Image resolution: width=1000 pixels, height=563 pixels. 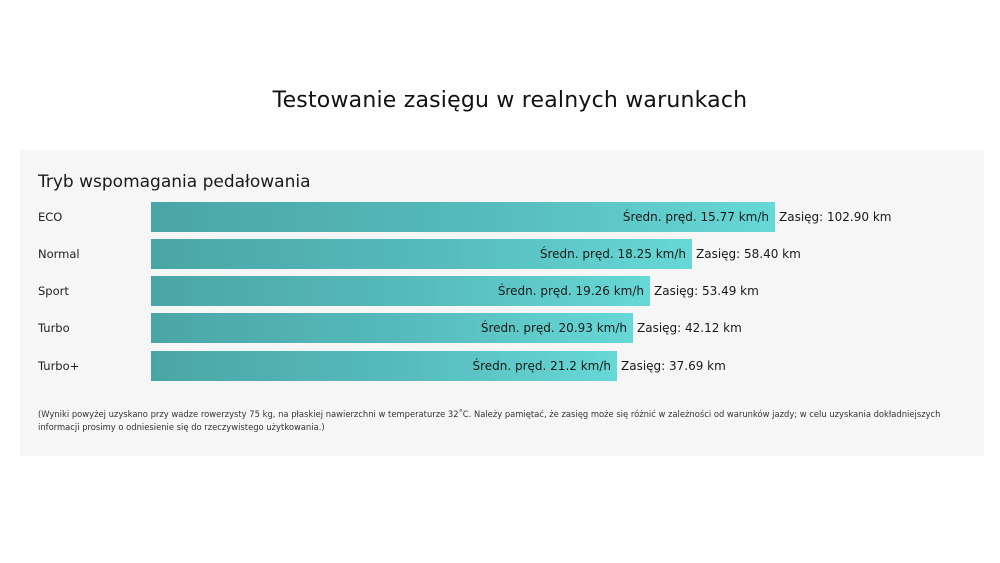 What do you see at coordinates (612, 254) in the screenshot?
I see `speed-value: Średn. pręd. 18.25 km/h` at bounding box center [612, 254].